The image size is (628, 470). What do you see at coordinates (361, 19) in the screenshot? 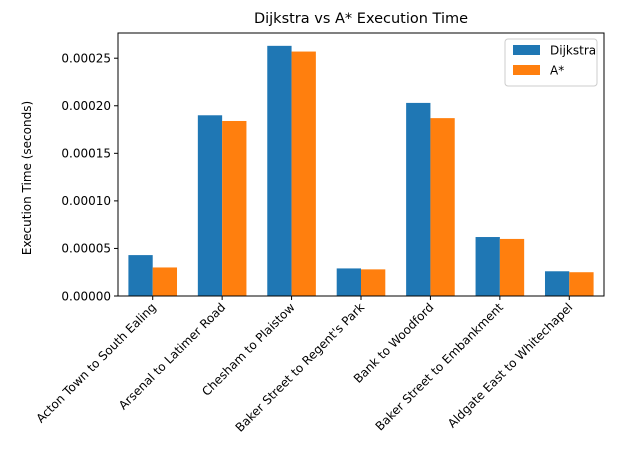
I see `chart-title: Dijkstra vs A* Execution Time` at bounding box center [361, 19].